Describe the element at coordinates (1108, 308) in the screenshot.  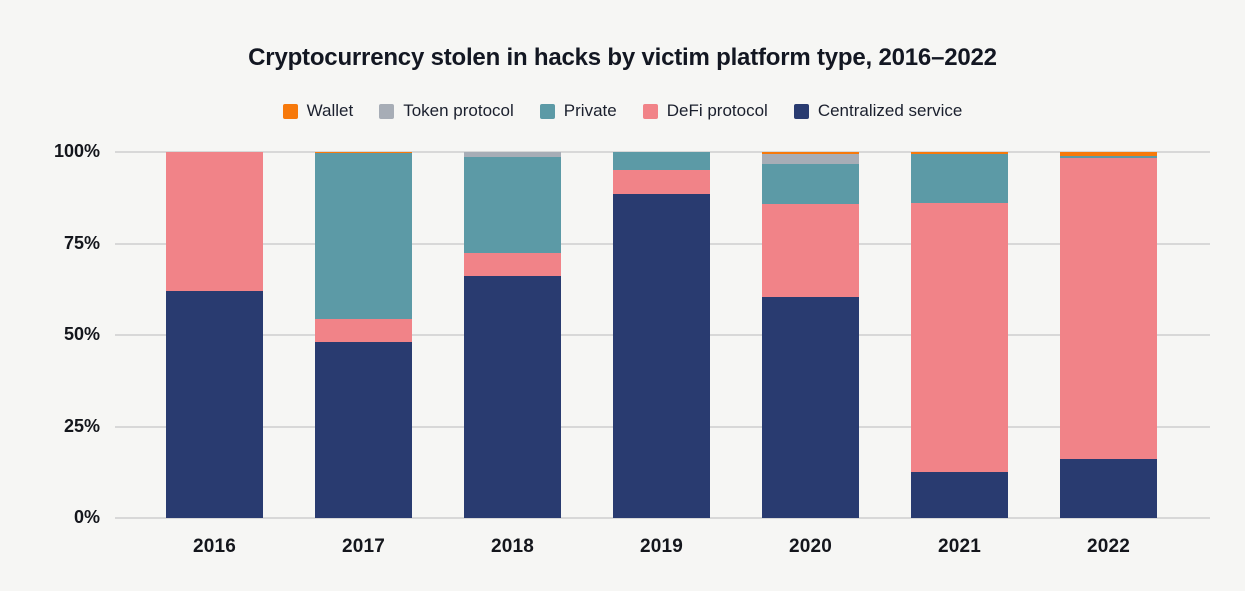
I see `bar-segment-2022-defi-protocol` at that location.